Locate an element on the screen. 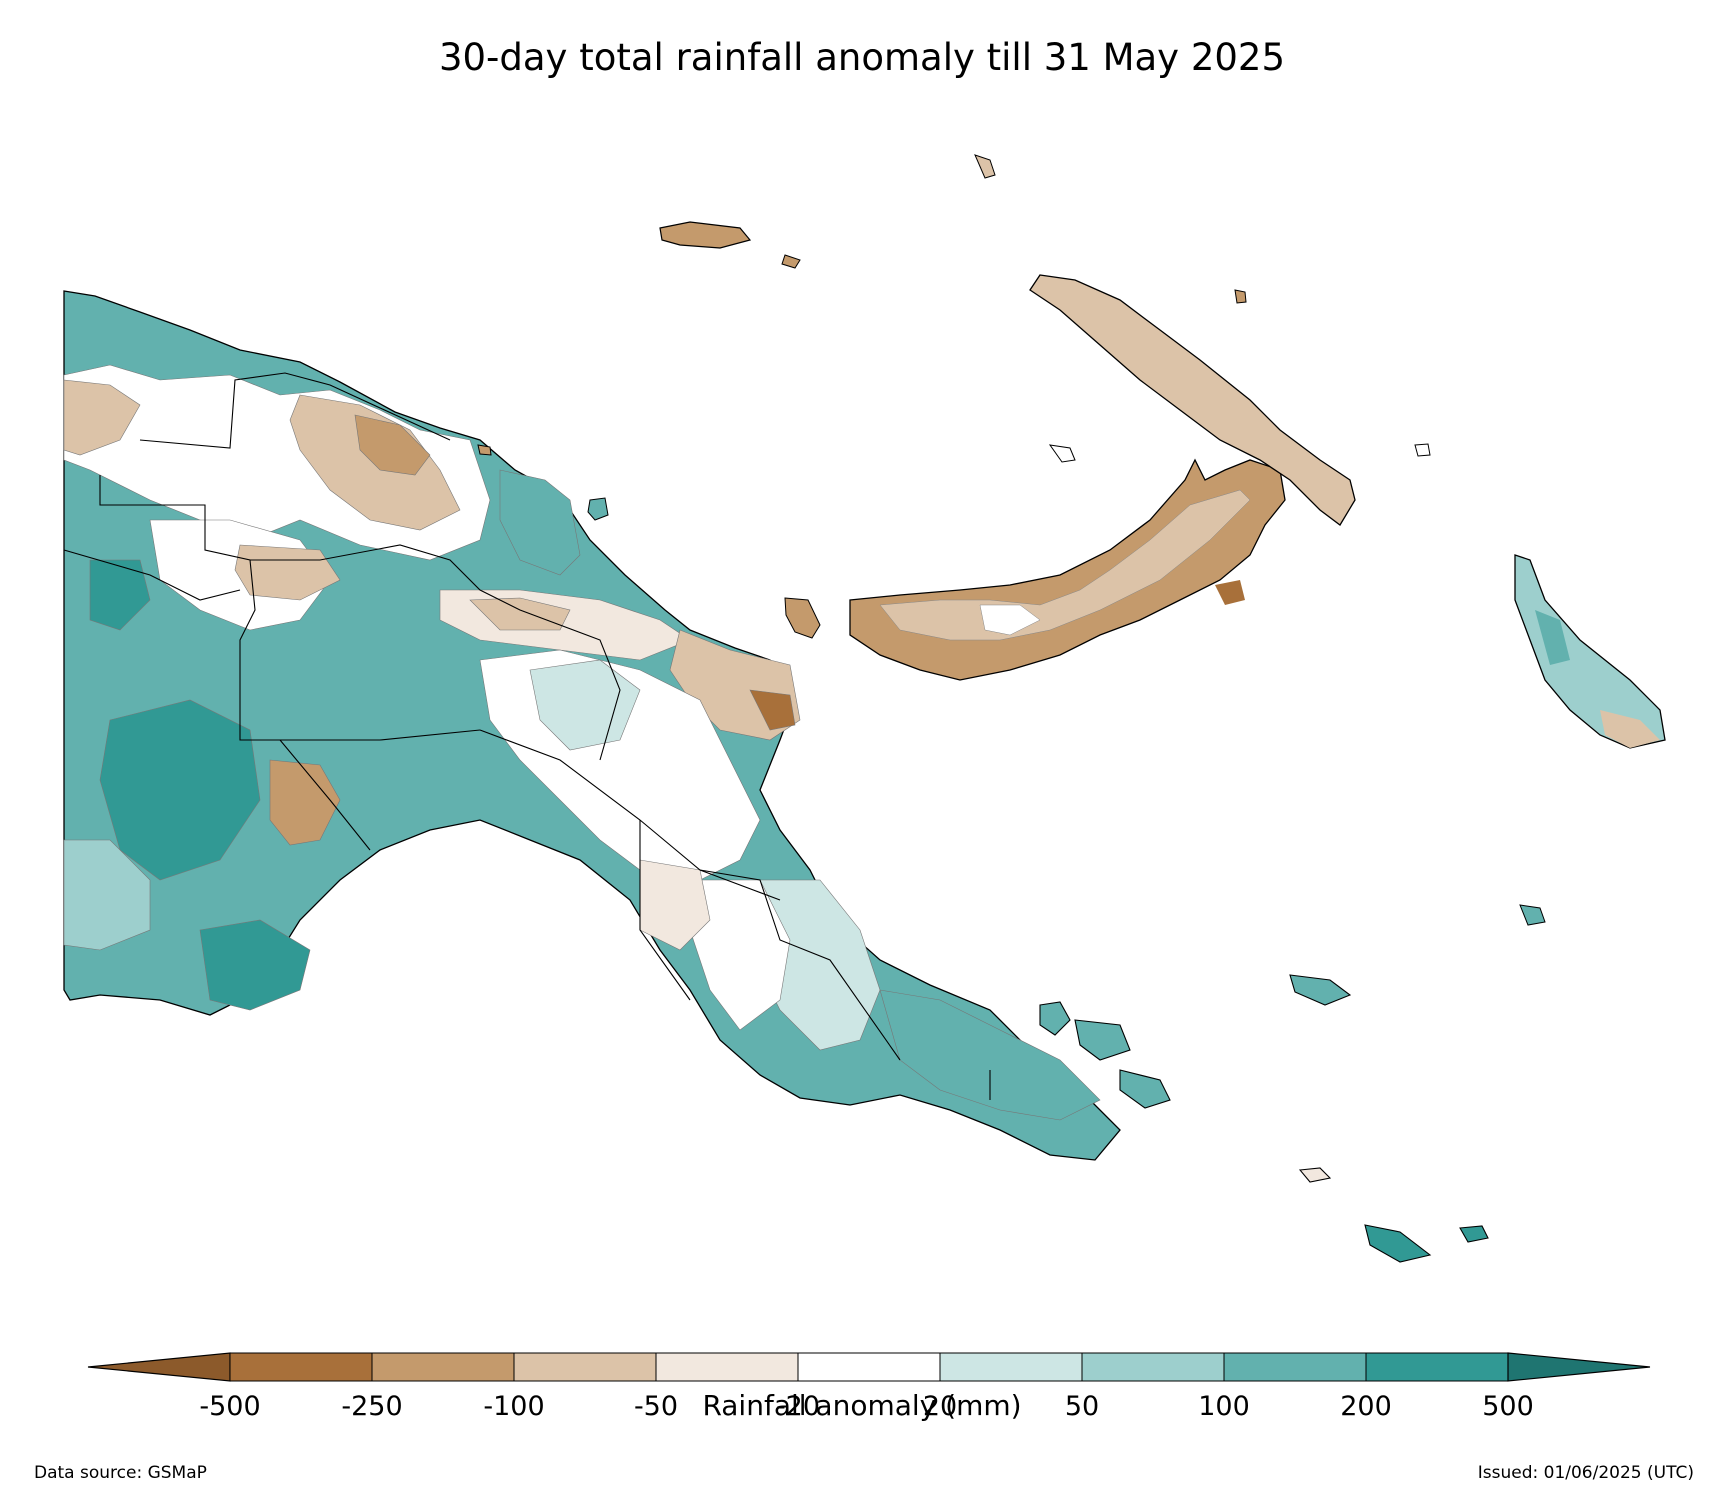 This screenshot has width=1724, height=1494. wuvulu-island is located at coordinates (484, 450).